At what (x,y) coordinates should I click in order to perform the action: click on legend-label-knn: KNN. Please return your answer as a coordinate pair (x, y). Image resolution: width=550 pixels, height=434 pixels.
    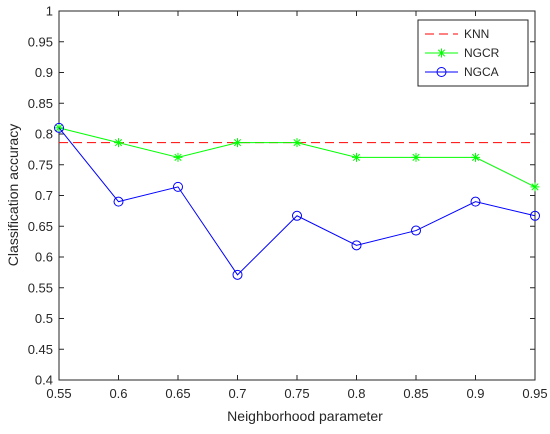
    Looking at the image, I should click on (476, 34).